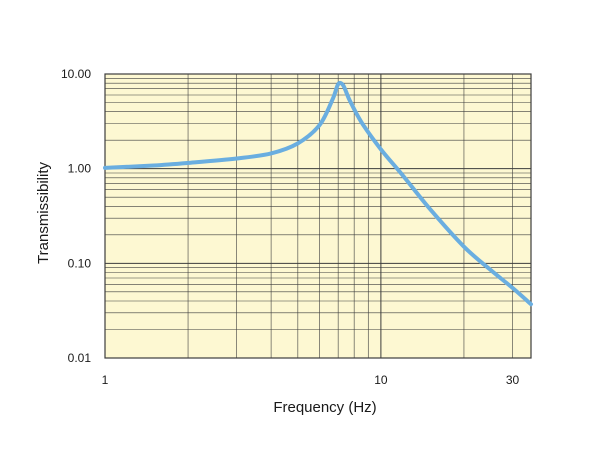 This screenshot has height=450, width=600. Describe the element at coordinates (76, 74) in the screenshot. I see `y-tick-label: 10.00` at that location.